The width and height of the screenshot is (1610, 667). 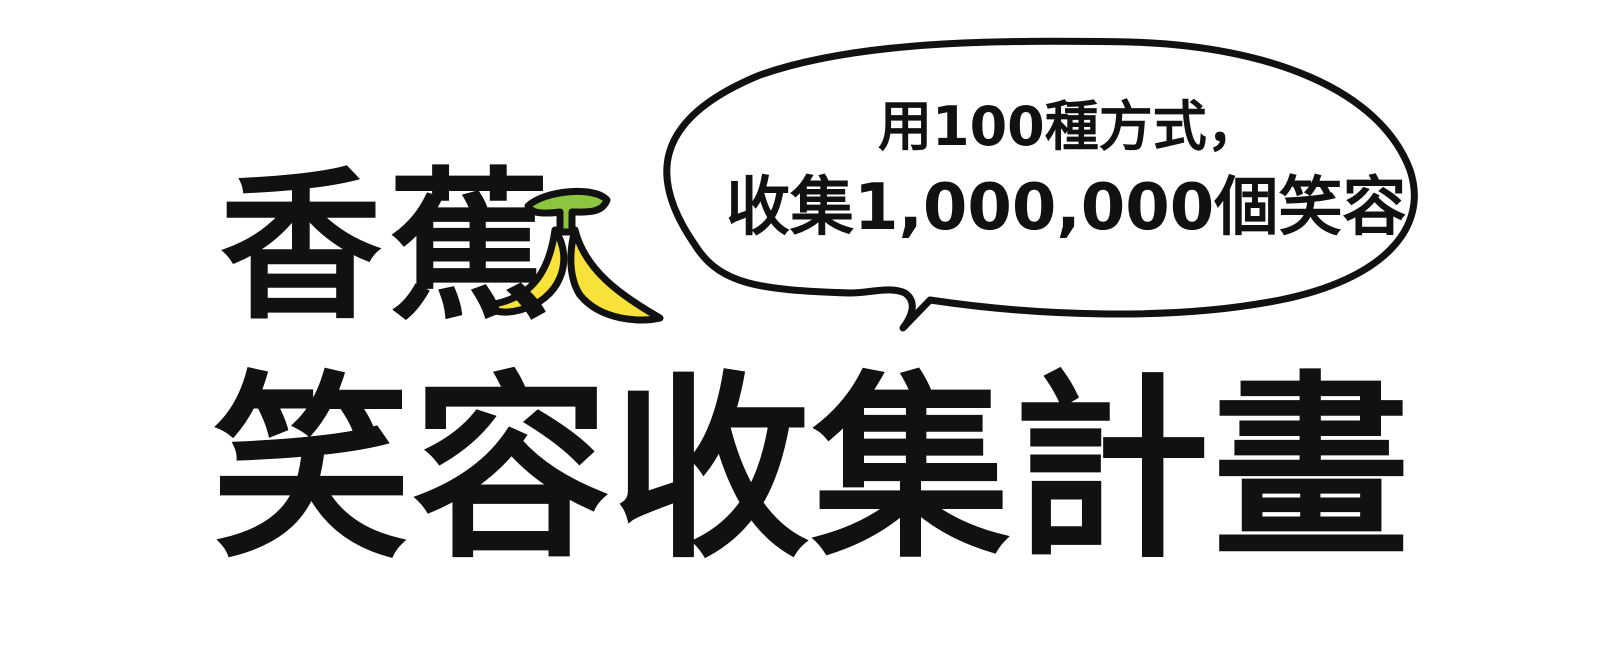 I want to click on bubble-text-line1: 用100種方式，, so click(x=1069, y=126).